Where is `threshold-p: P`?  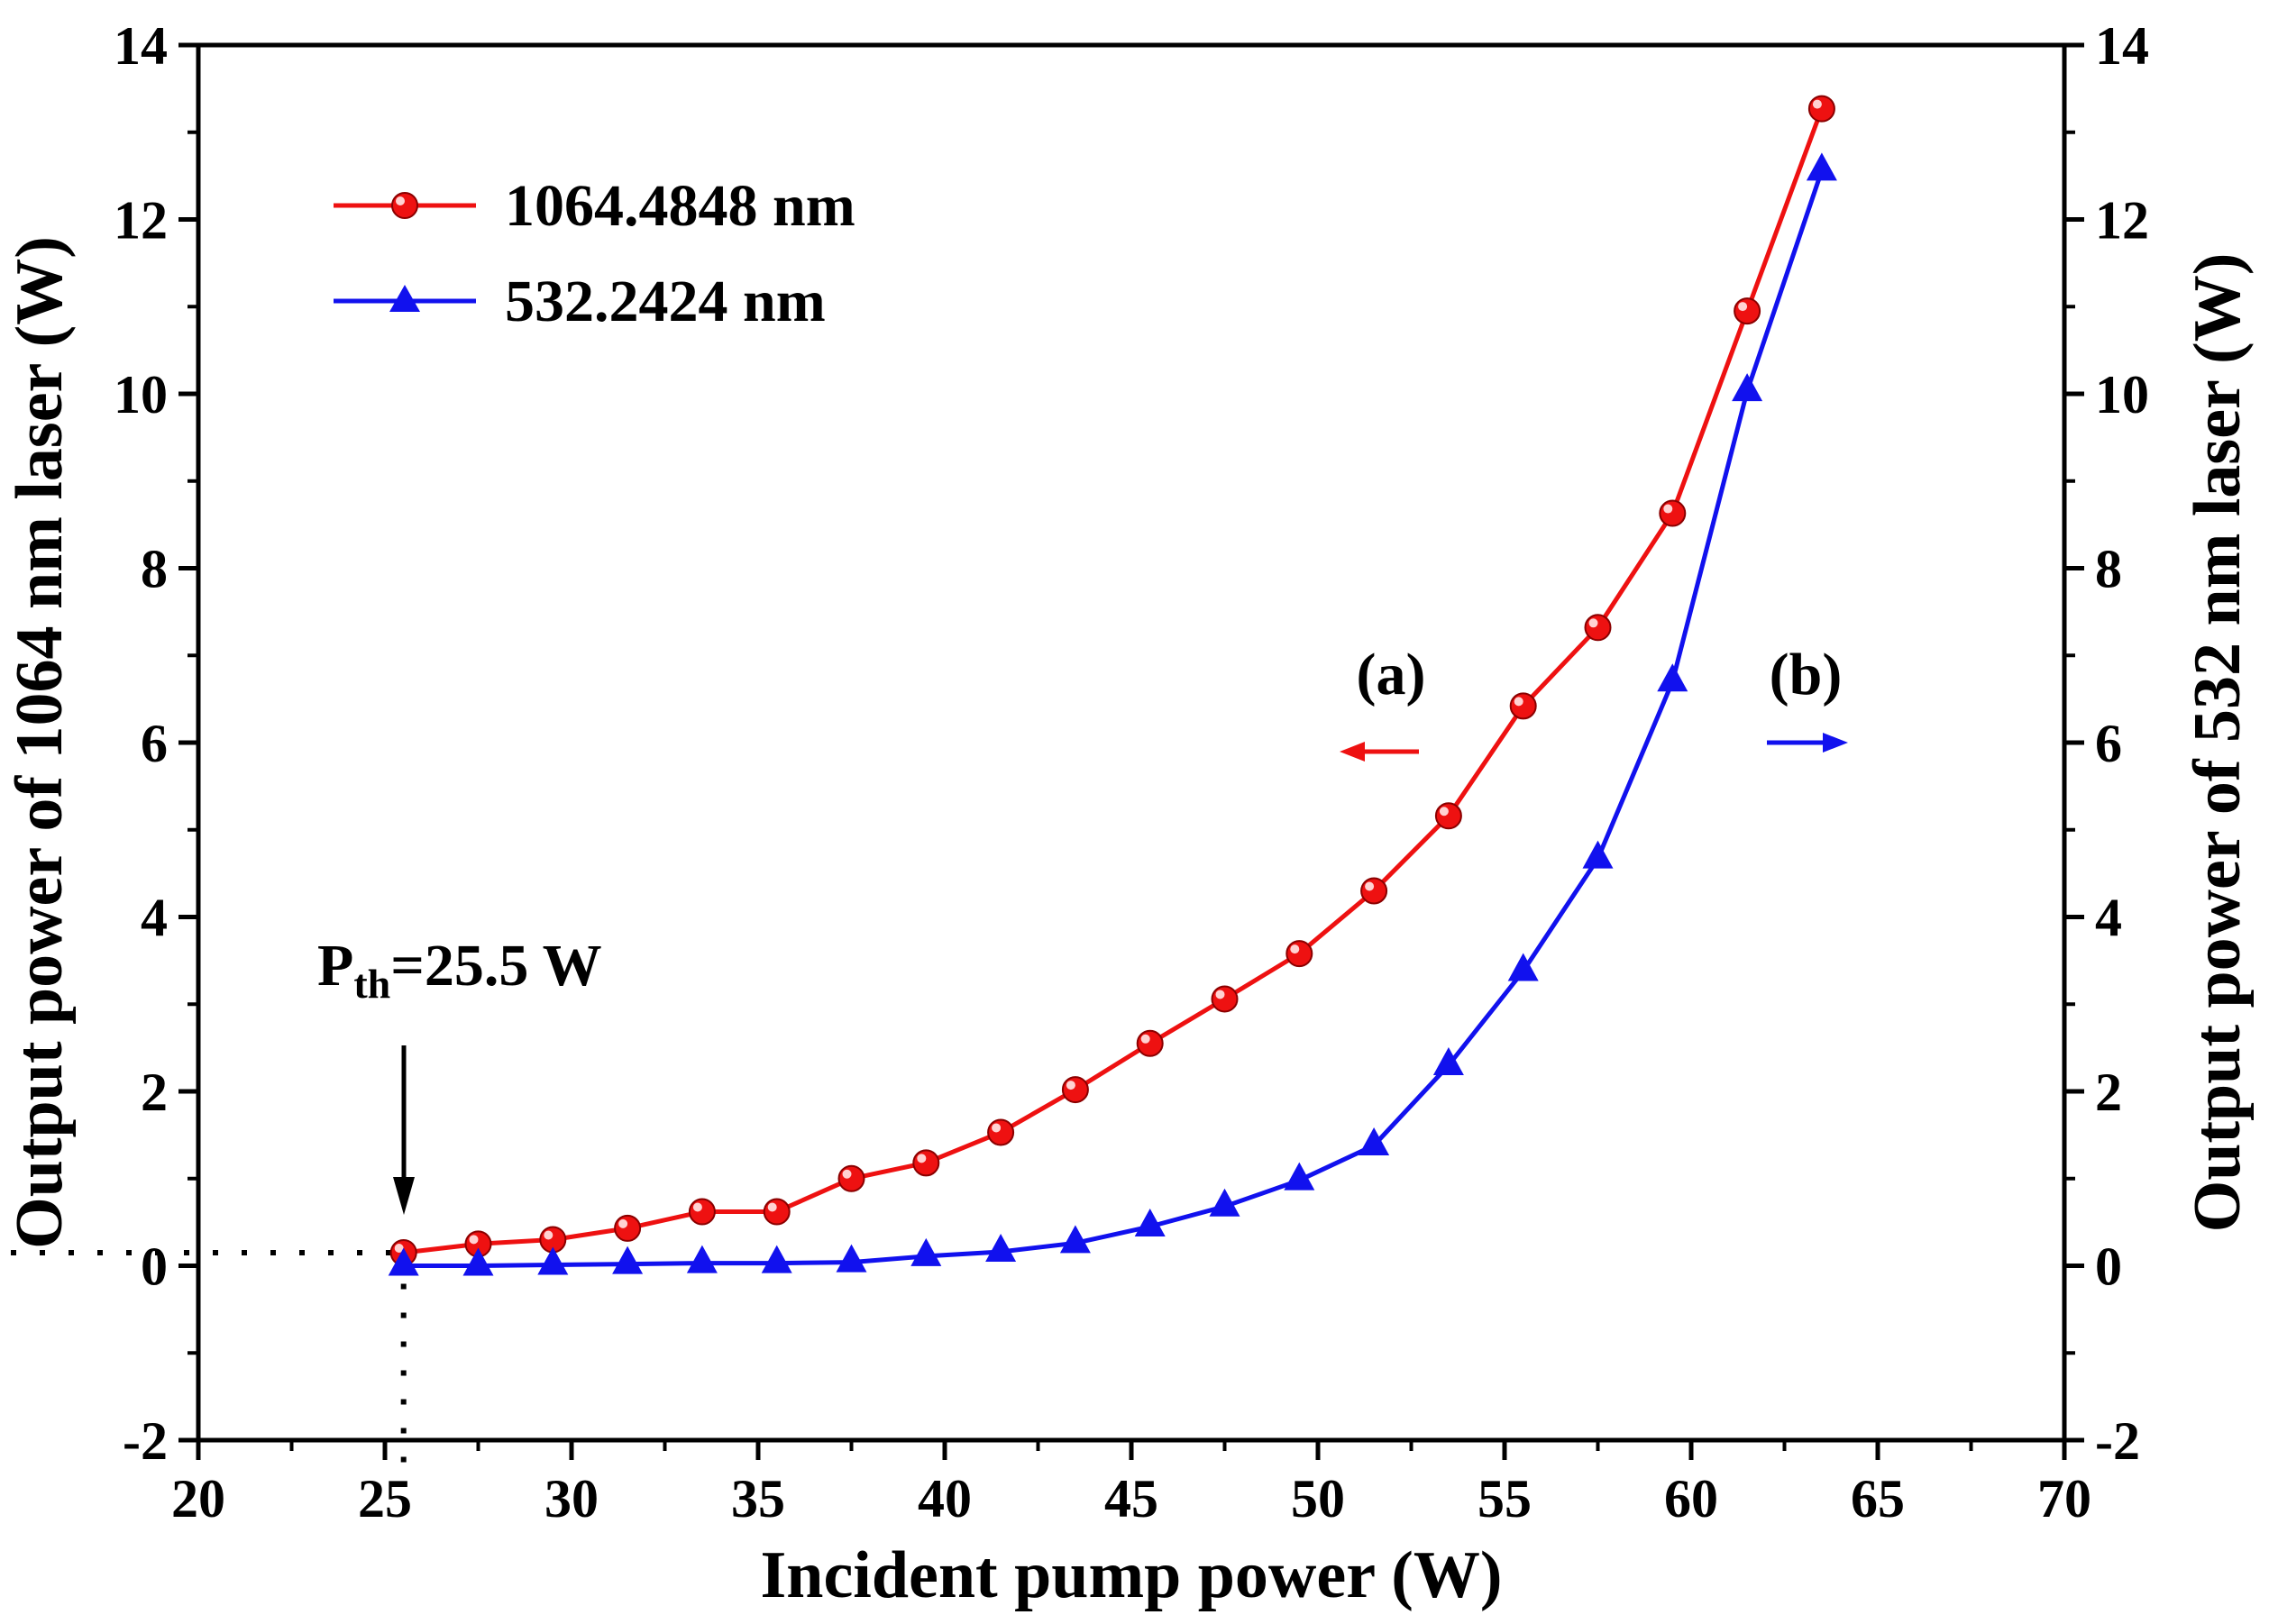
threshold-p: P is located at coordinates (335, 966).